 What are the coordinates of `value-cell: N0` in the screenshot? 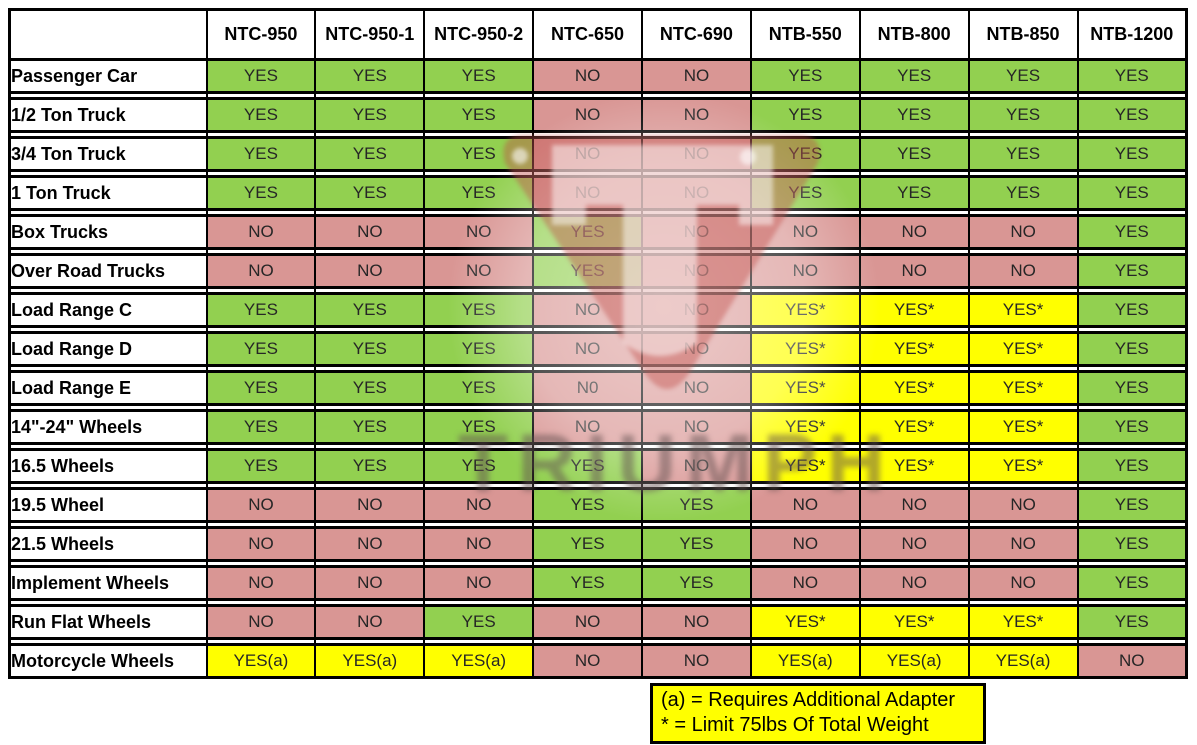 It's located at (587, 388).